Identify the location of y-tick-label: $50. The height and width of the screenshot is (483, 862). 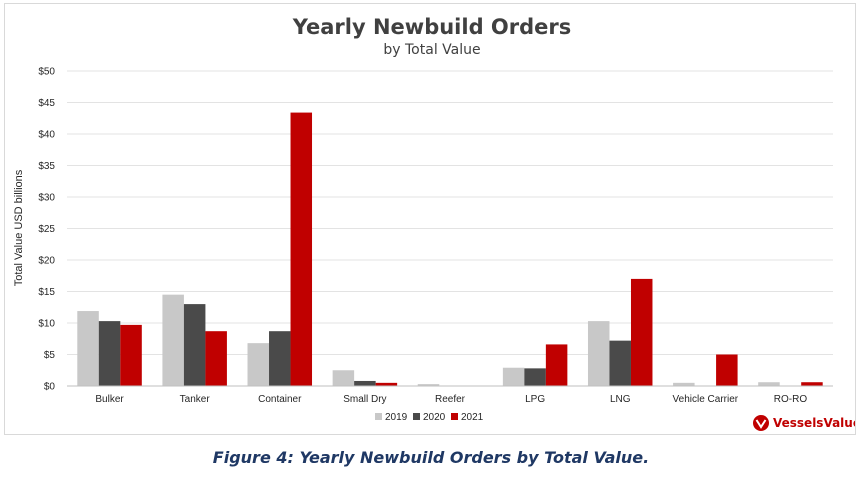
(46, 72).